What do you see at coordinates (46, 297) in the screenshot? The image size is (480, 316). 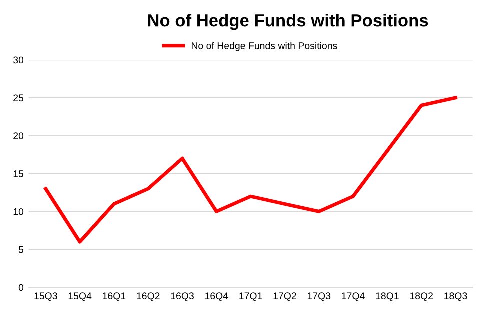 I see `x-tick-label: 15Q3` at bounding box center [46, 297].